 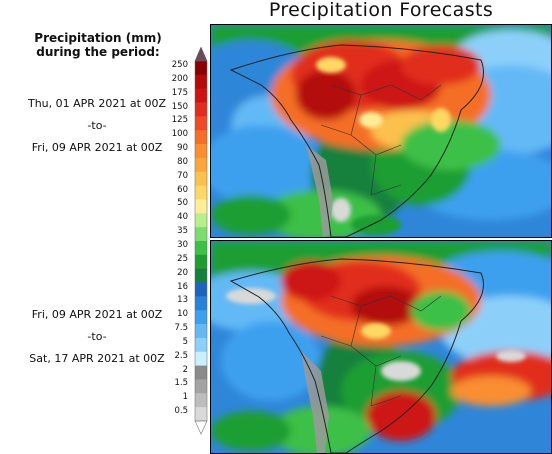 What do you see at coordinates (182, 189) in the screenshot?
I see `colorbar-tick-60: 60` at bounding box center [182, 189].